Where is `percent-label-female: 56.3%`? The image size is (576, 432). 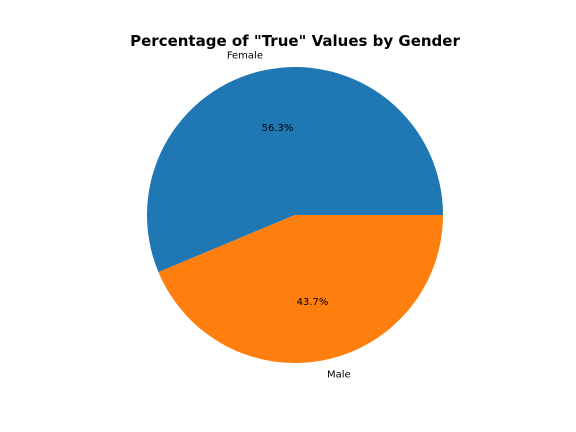
percent-label-female: 56.3% is located at coordinates (278, 128).